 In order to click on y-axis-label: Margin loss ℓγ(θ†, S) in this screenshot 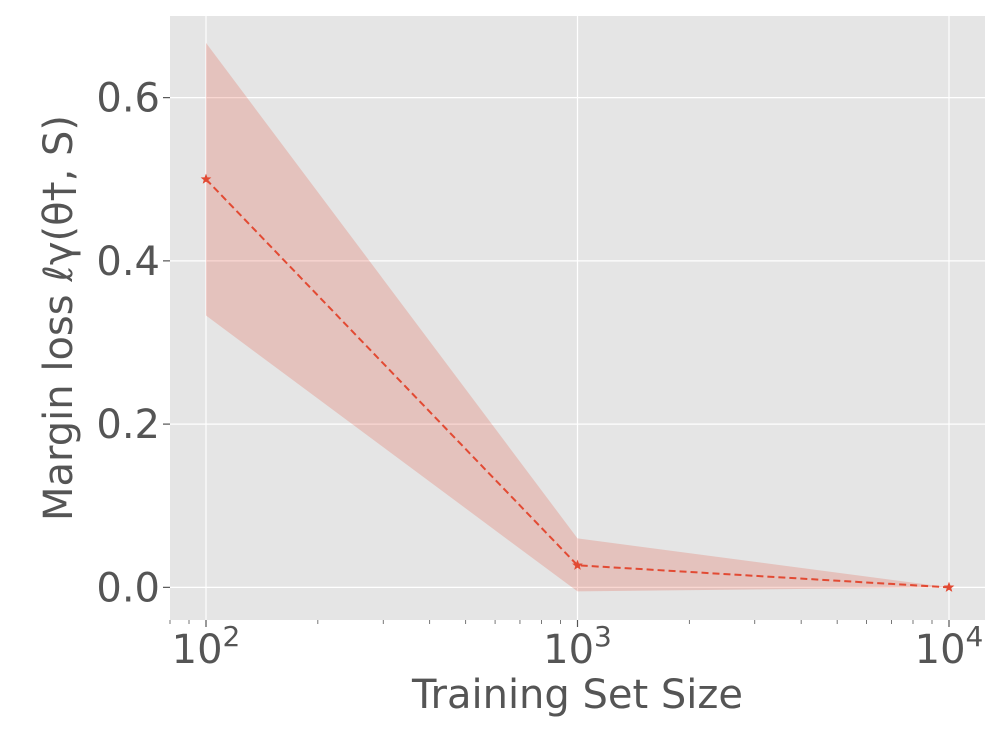, I will do `click(59, 318)`.